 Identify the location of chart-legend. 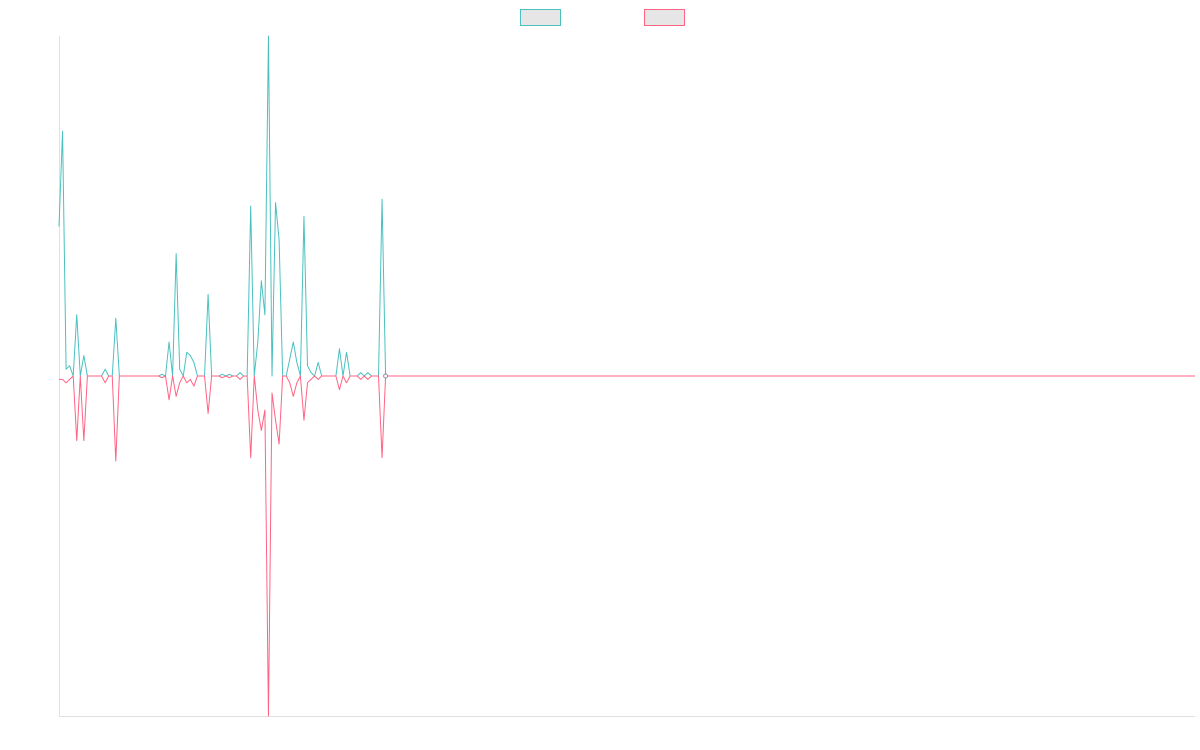
(602, 17).